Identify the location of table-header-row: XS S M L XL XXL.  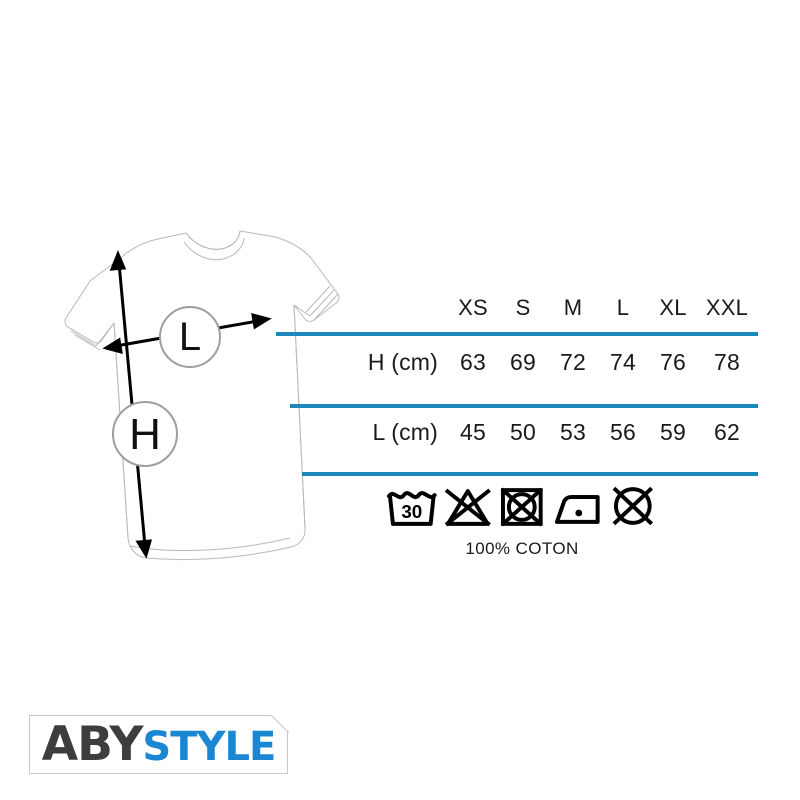
(518, 308).